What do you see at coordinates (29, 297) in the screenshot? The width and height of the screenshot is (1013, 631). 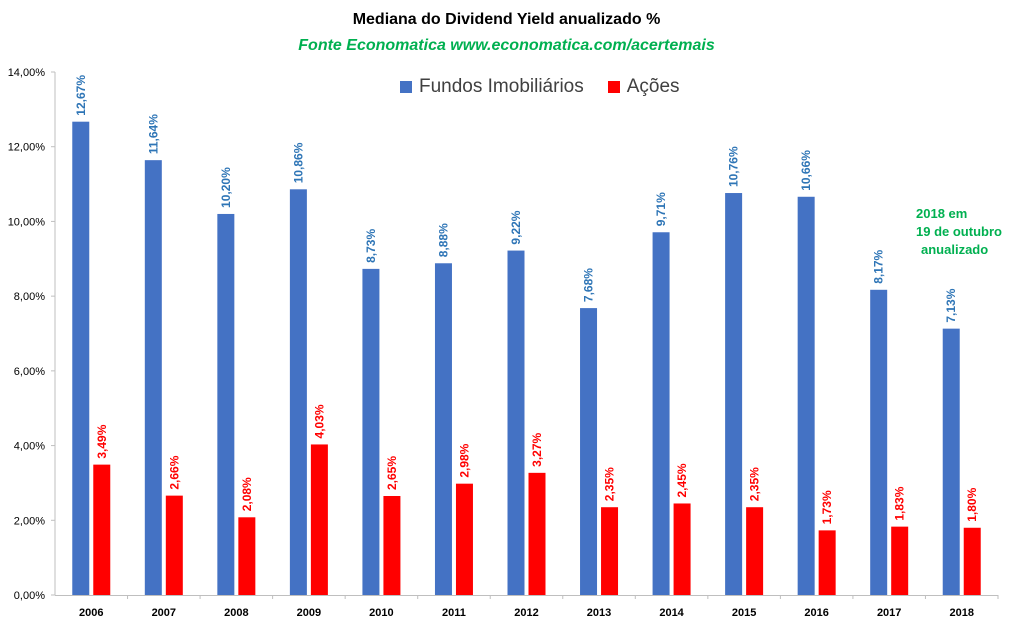 I see `y-tick-label: 8,00%` at bounding box center [29, 297].